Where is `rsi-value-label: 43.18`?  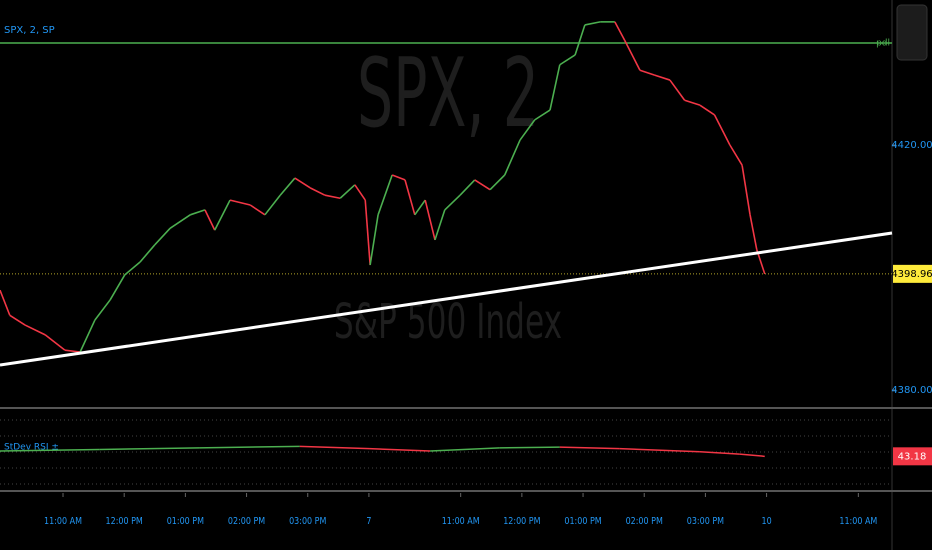 rsi-value-label: 43.18 is located at coordinates (912, 456).